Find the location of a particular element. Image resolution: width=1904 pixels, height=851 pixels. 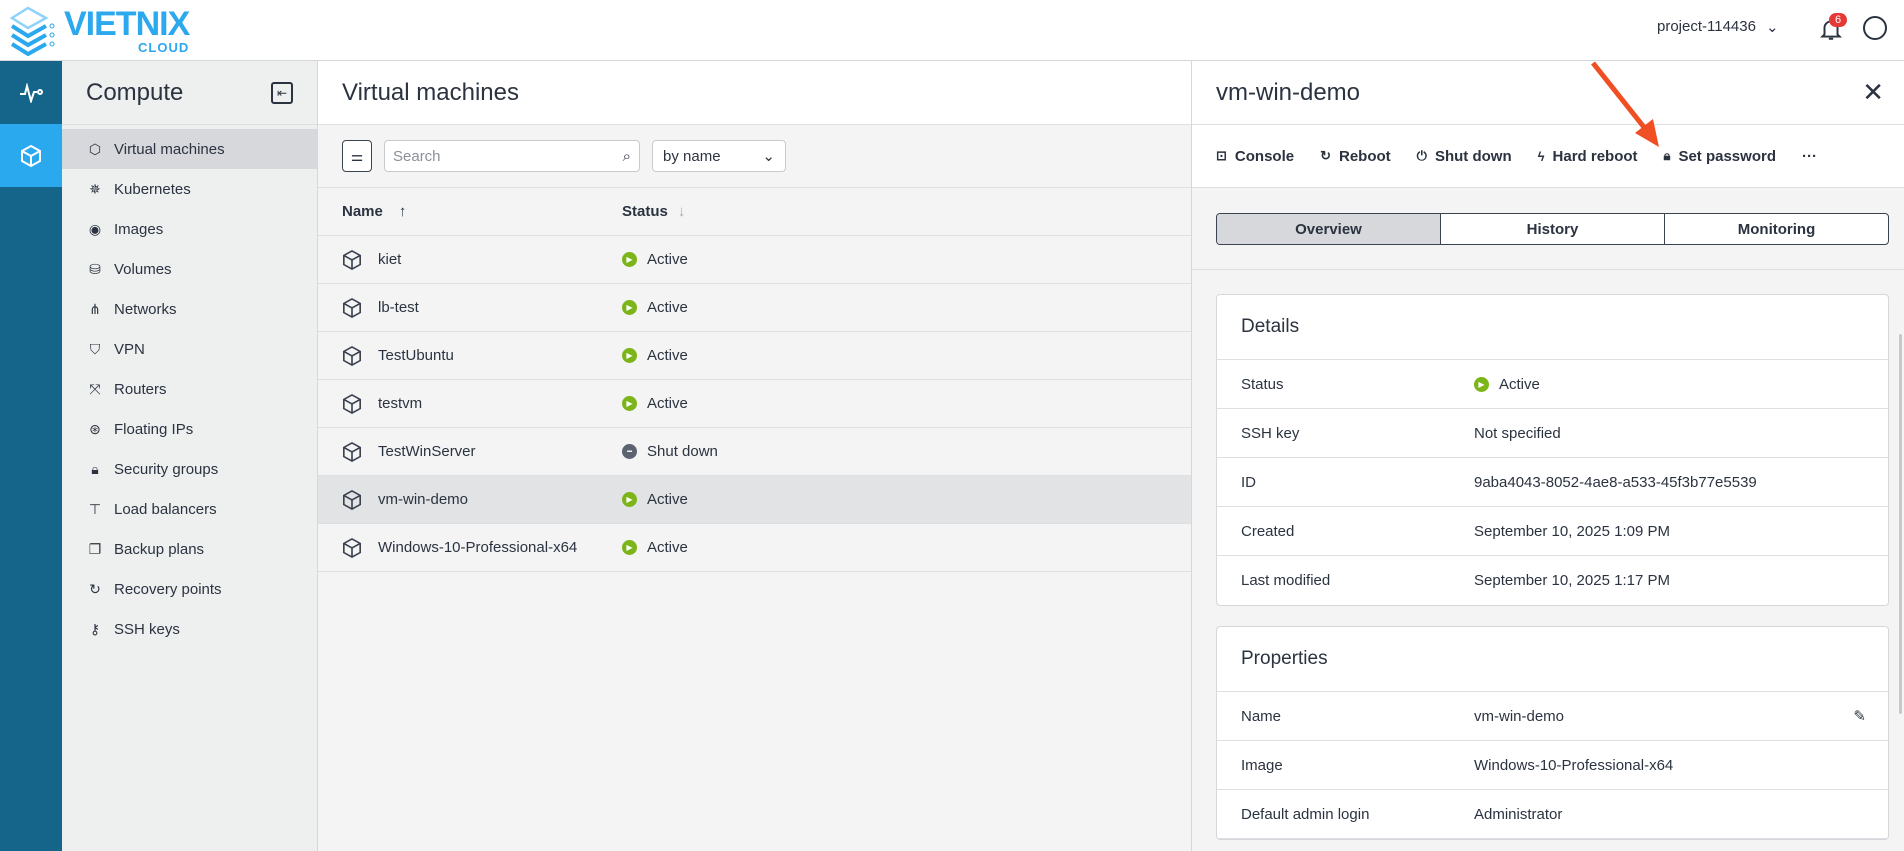

sidebar-item-label: Virtual machines is located at coordinates (169, 149).